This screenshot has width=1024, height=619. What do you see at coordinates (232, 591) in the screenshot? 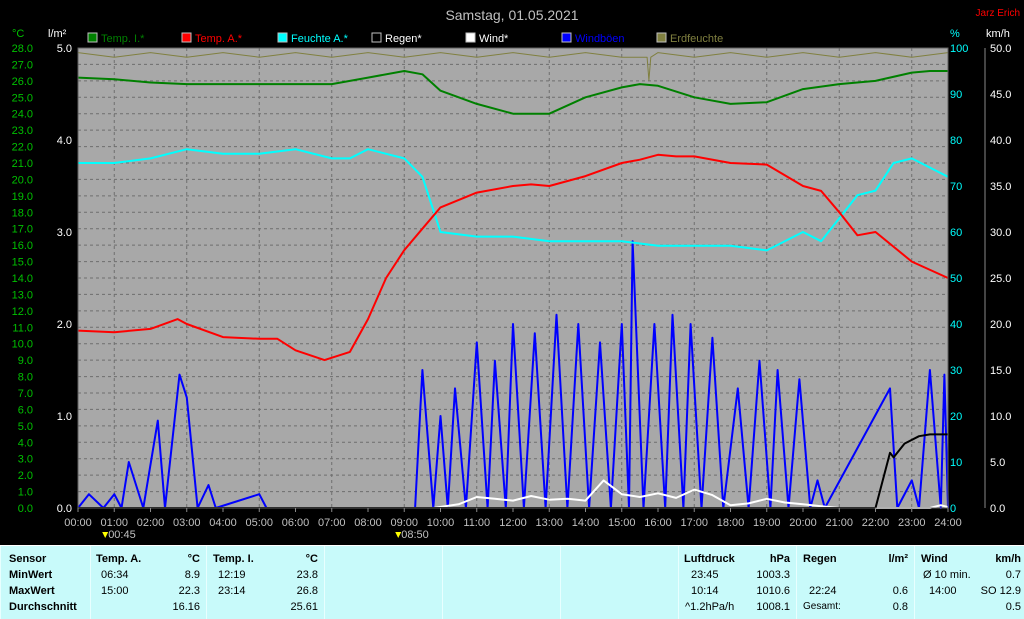
I see `temp-i-max-time: 23:14` at bounding box center [232, 591].